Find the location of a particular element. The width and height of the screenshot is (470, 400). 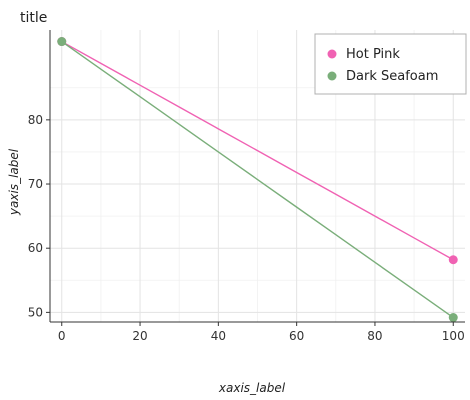

legend-label-hot-pink: Hot Pink is located at coordinates (373, 54).